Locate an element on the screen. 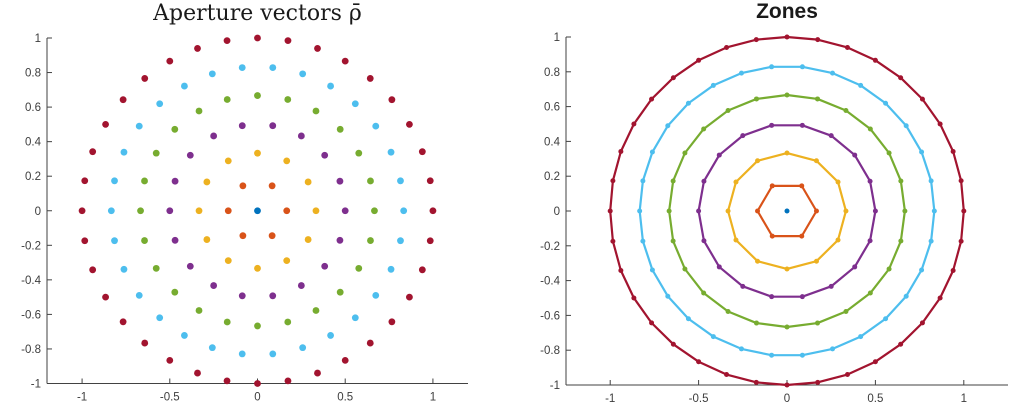  center-point is located at coordinates (257, 211).